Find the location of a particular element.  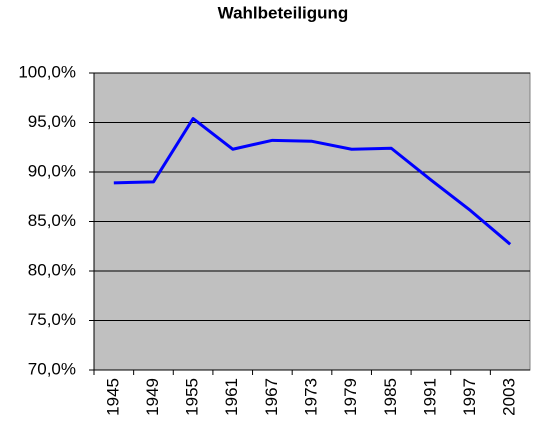

x-tick-label: 1973 is located at coordinates (310, 397).